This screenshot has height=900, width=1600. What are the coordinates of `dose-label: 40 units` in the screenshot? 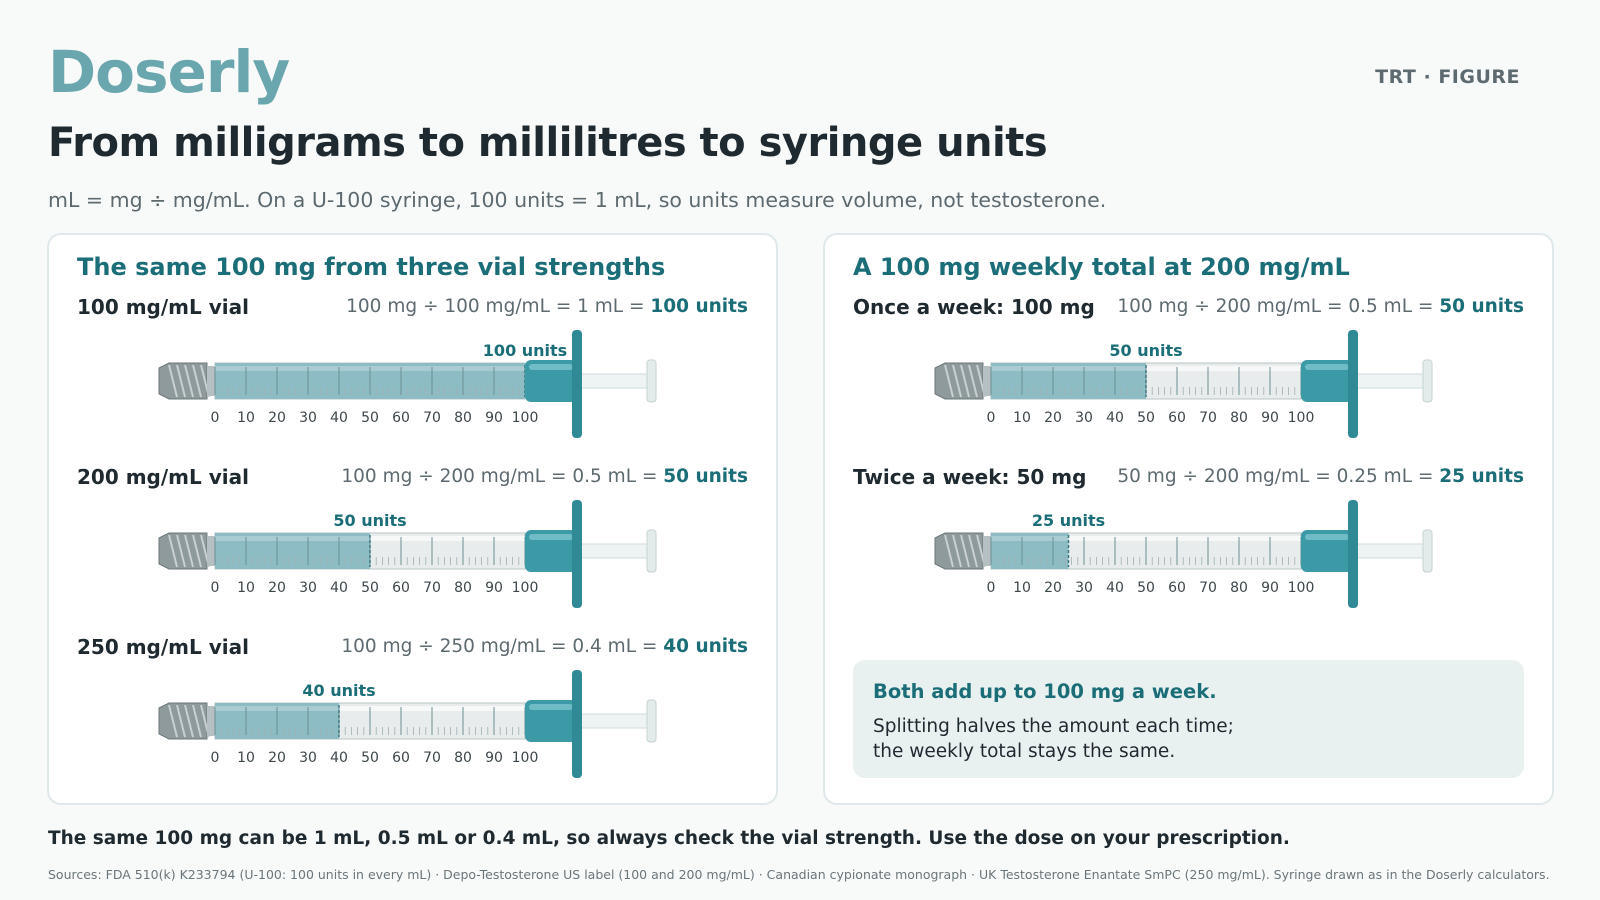 It's located at (338, 690).